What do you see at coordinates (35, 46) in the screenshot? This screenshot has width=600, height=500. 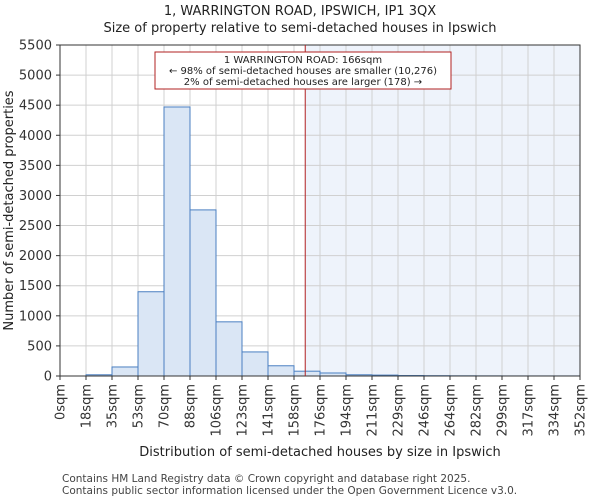 I see `y-tick-label: 5500` at bounding box center [35, 46].